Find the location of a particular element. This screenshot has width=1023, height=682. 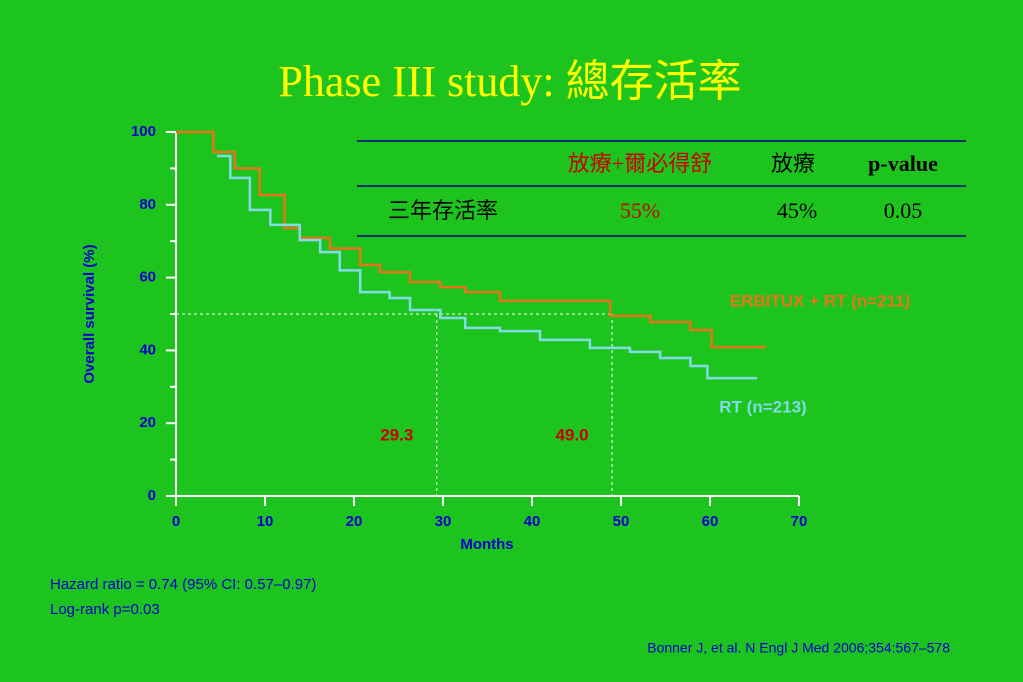

table-header: 放療 is located at coordinates (793, 163).